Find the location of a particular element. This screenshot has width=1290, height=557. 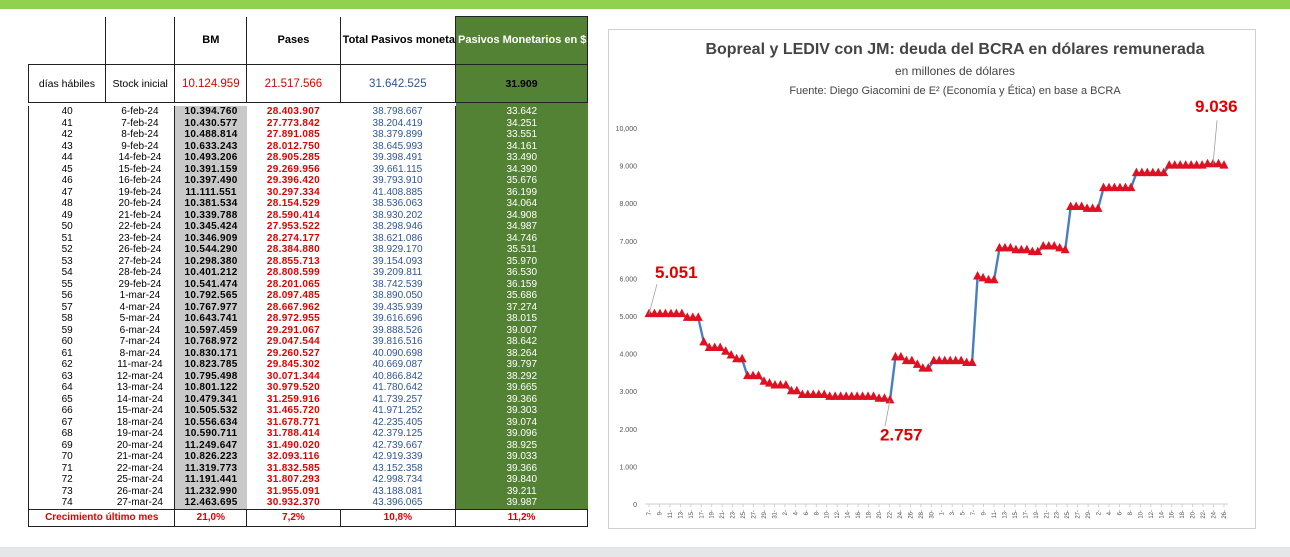

table-row-cell: 42 is located at coordinates (67, 135).